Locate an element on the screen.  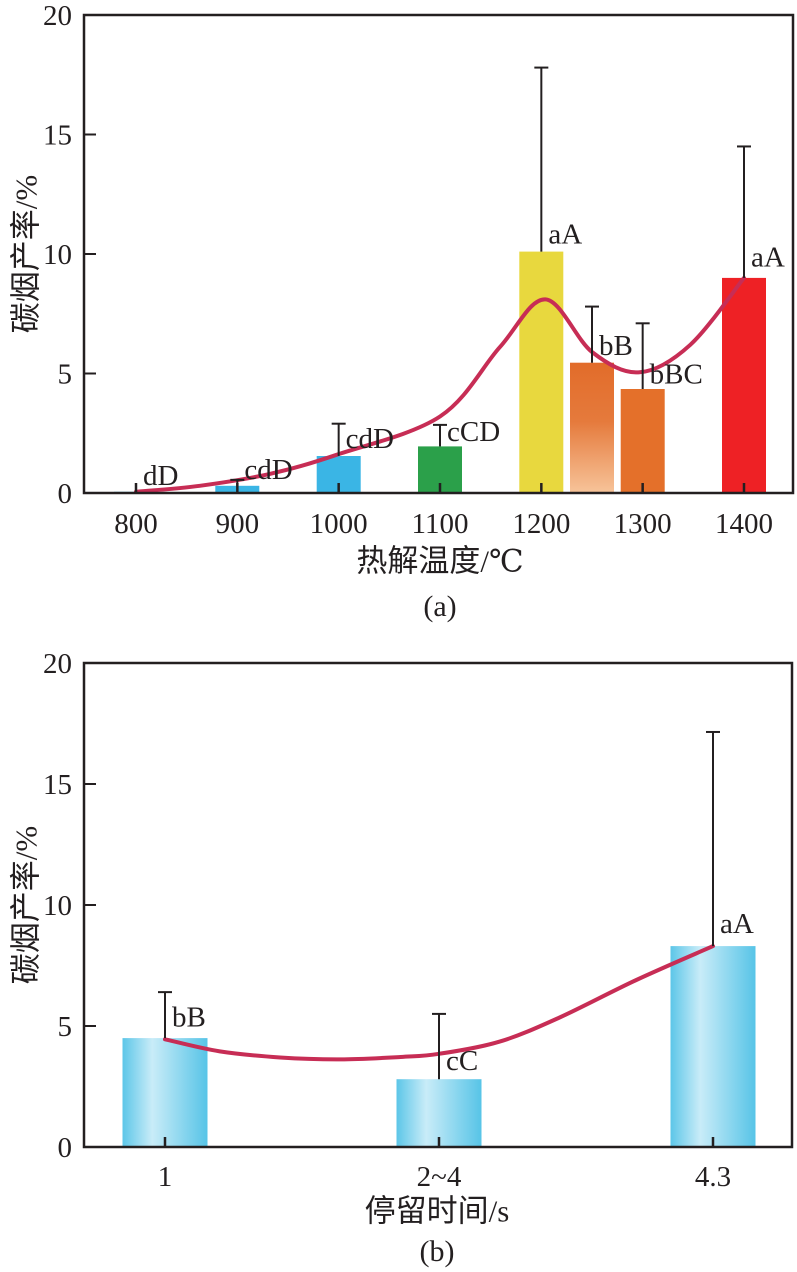
sig-label-a-2: cdD is located at coordinates (370, 439).